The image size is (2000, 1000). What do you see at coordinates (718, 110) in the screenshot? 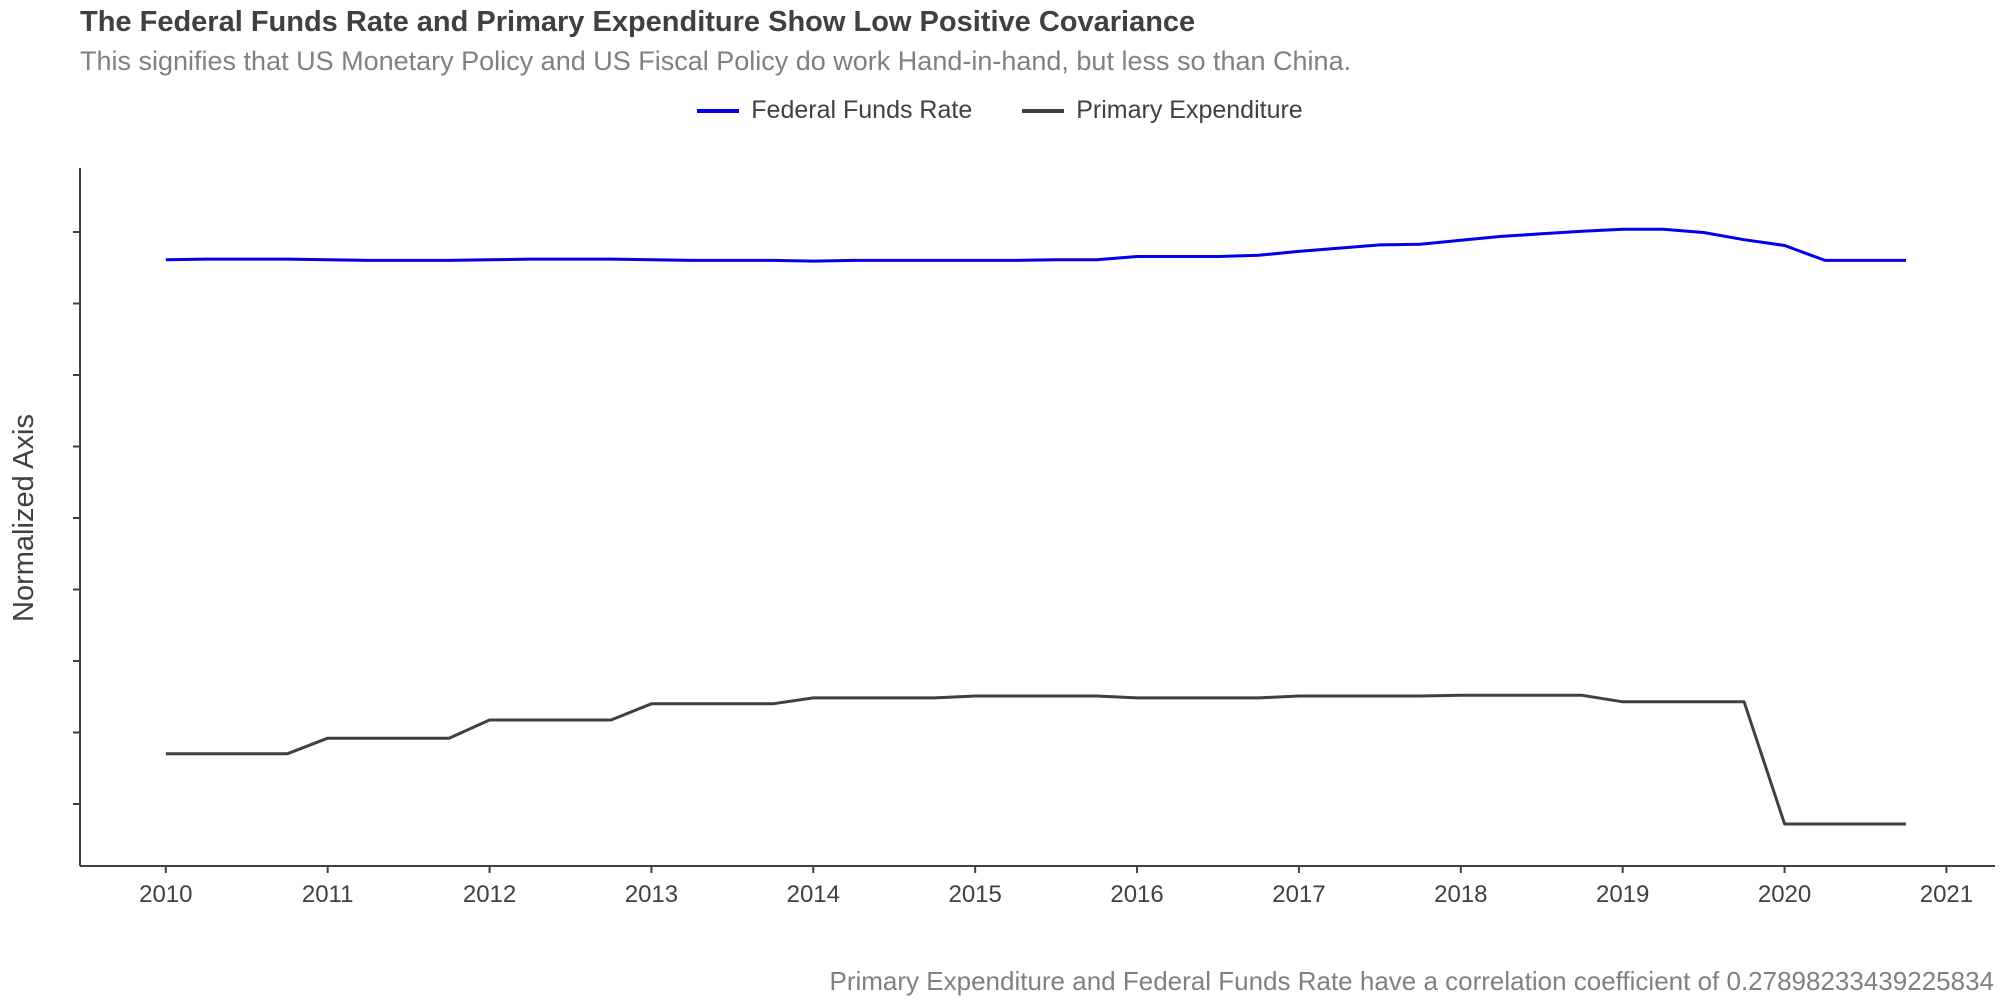
I see `legend-swatch-federal-funds-rate` at bounding box center [718, 110].